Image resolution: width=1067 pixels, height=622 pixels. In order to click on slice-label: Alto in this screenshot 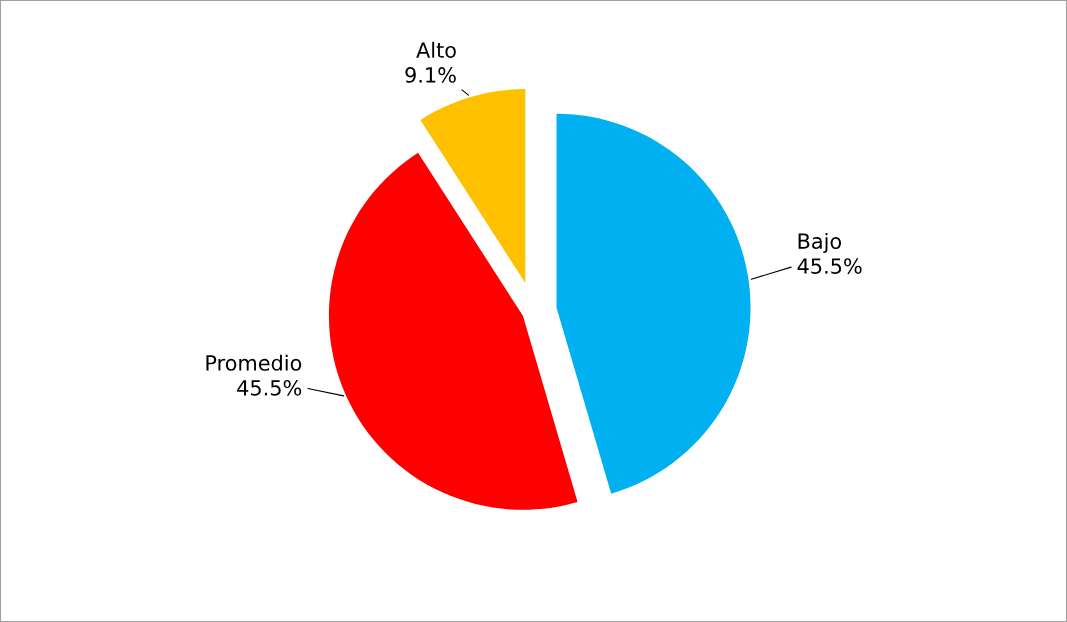, I will do `click(436, 49)`.